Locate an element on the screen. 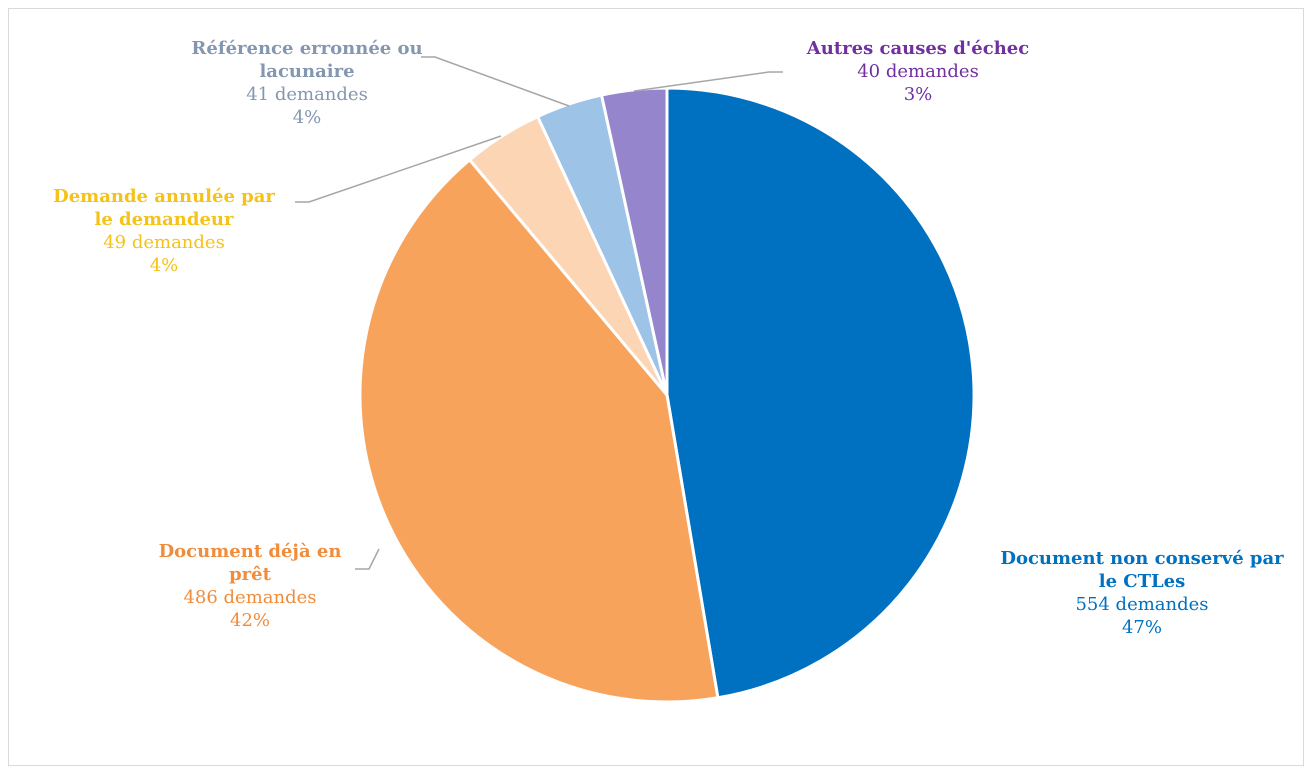 The height and width of the screenshot is (776, 1314). slice-count: 49 demandes is located at coordinates (164, 242).